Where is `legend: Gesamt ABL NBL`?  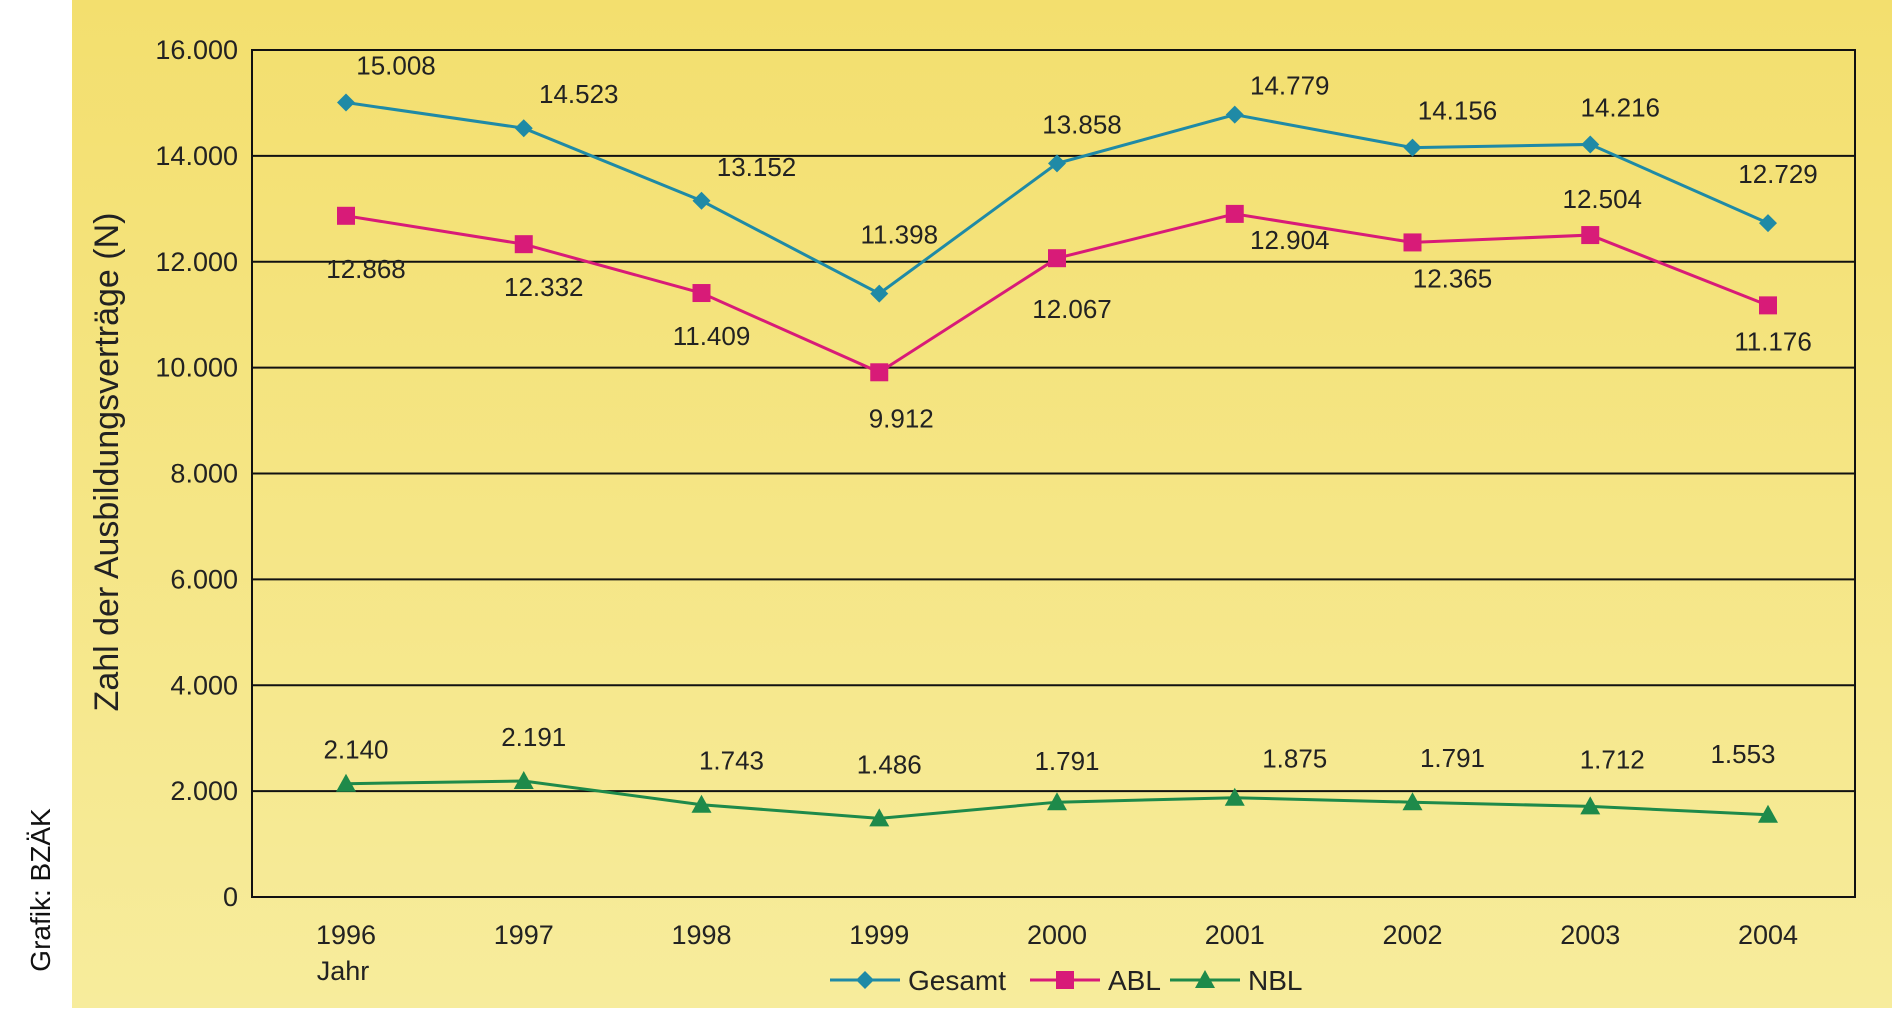
legend: Gesamt ABL NBL is located at coordinates (1066, 980).